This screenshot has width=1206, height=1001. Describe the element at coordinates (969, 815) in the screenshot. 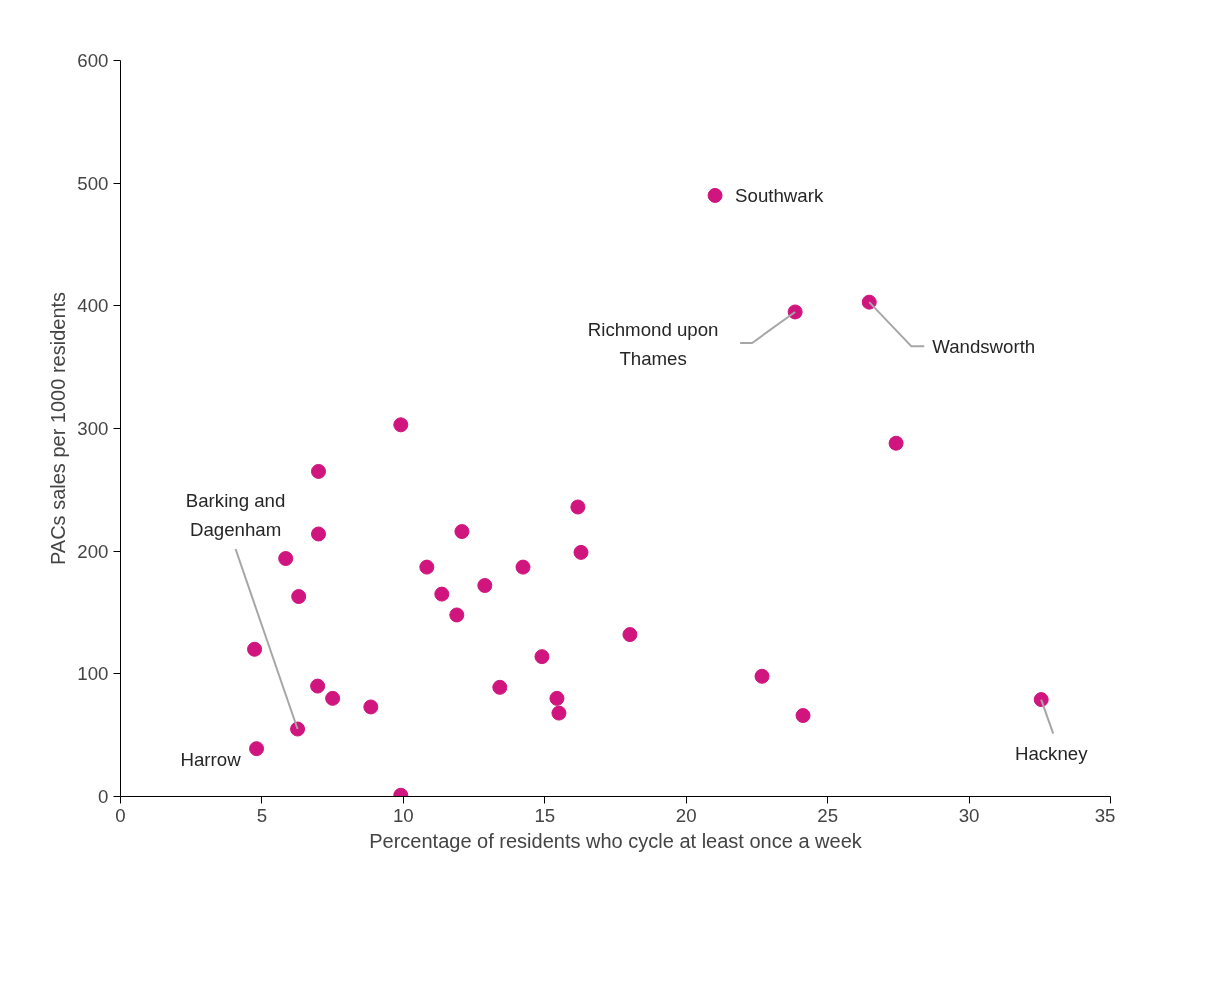

I see `x-tick-label: 30` at that location.